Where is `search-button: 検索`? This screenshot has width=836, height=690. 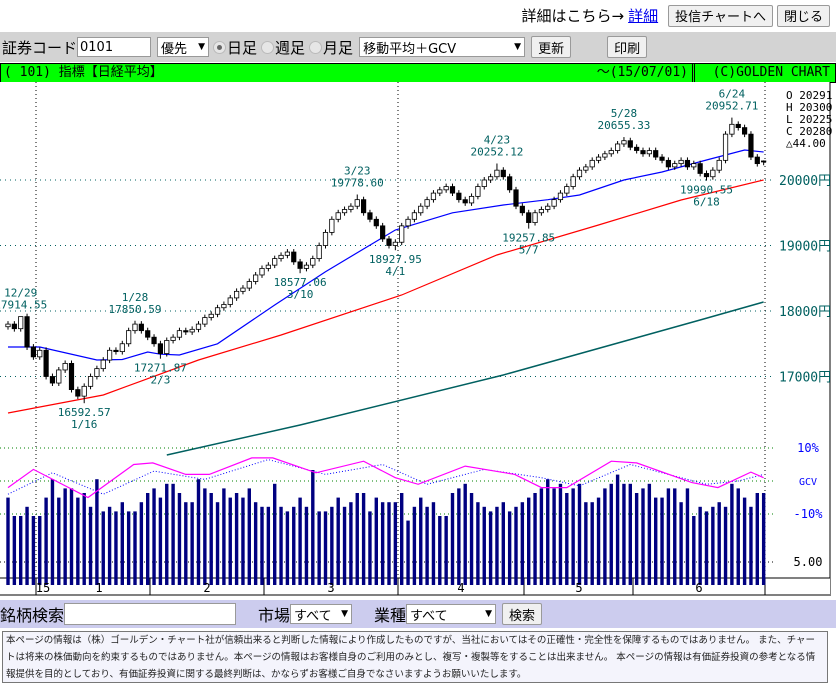
search-button: 検索 is located at coordinates (522, 614).